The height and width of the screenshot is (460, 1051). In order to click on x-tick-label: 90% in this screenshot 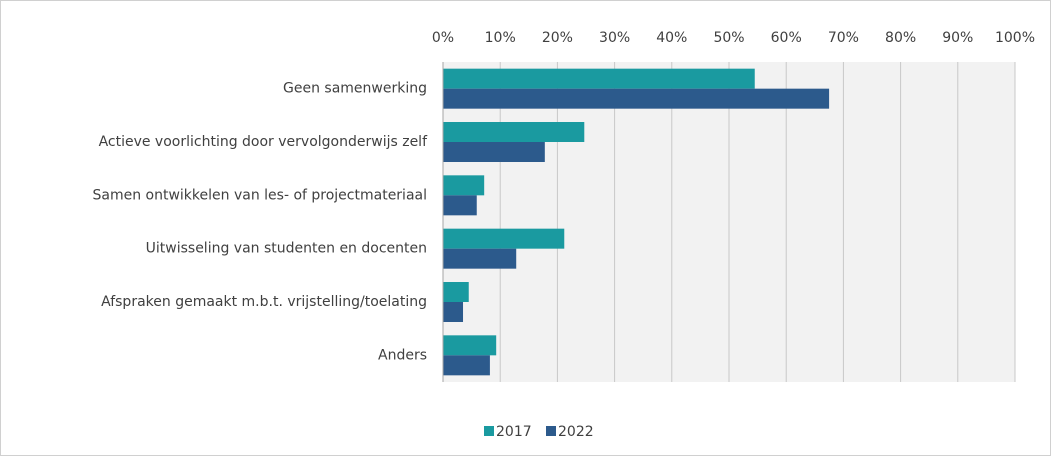, I will do `click(957, 38)`.